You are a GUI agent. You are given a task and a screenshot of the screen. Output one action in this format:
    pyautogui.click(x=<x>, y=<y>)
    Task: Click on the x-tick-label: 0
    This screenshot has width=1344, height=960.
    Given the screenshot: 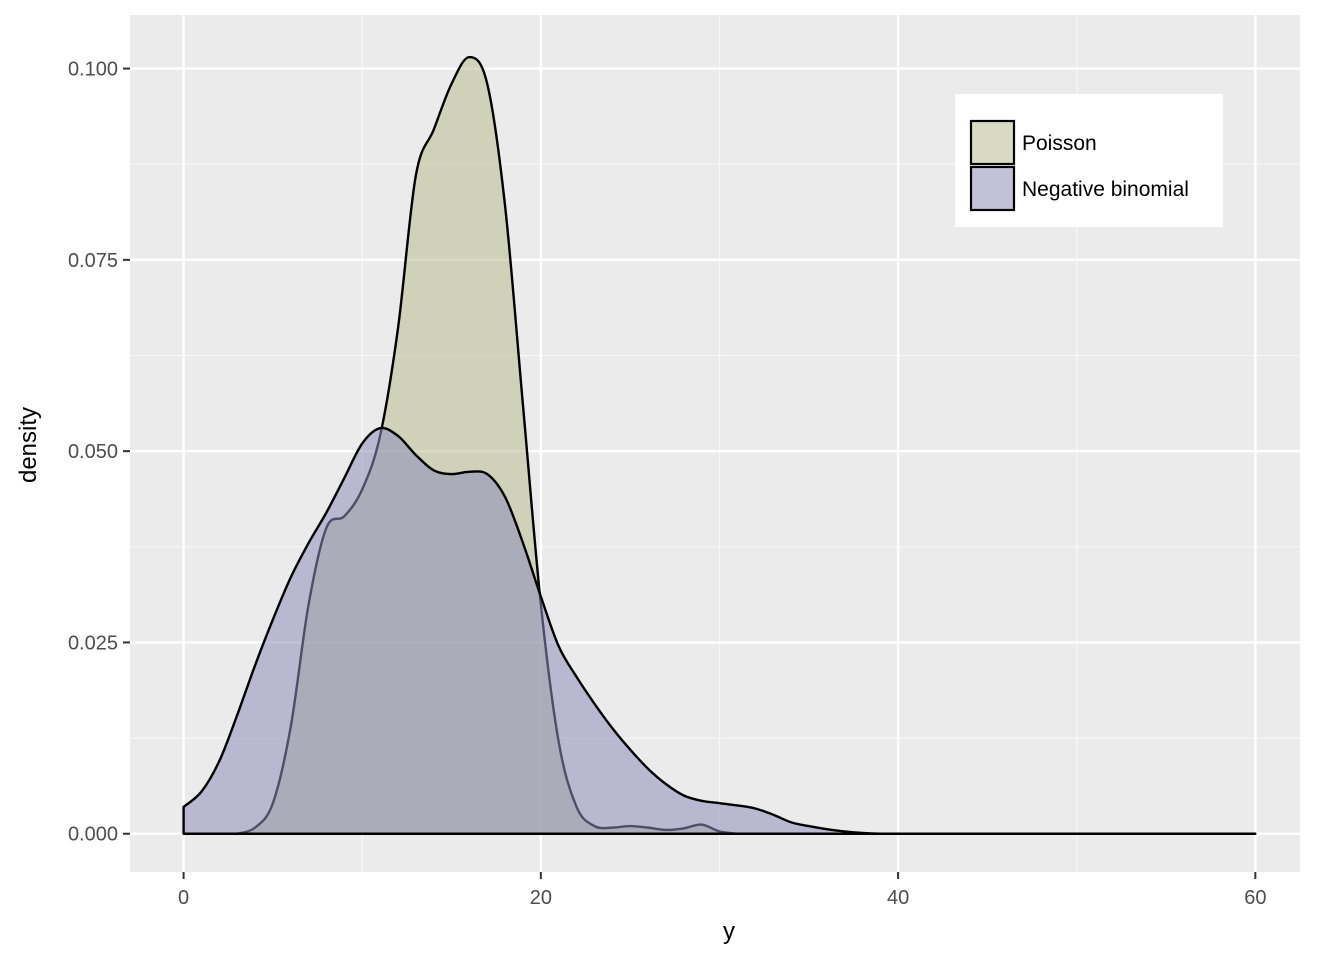 What is the action you would take?
    pyautogui.click(x=183, y=898)
    